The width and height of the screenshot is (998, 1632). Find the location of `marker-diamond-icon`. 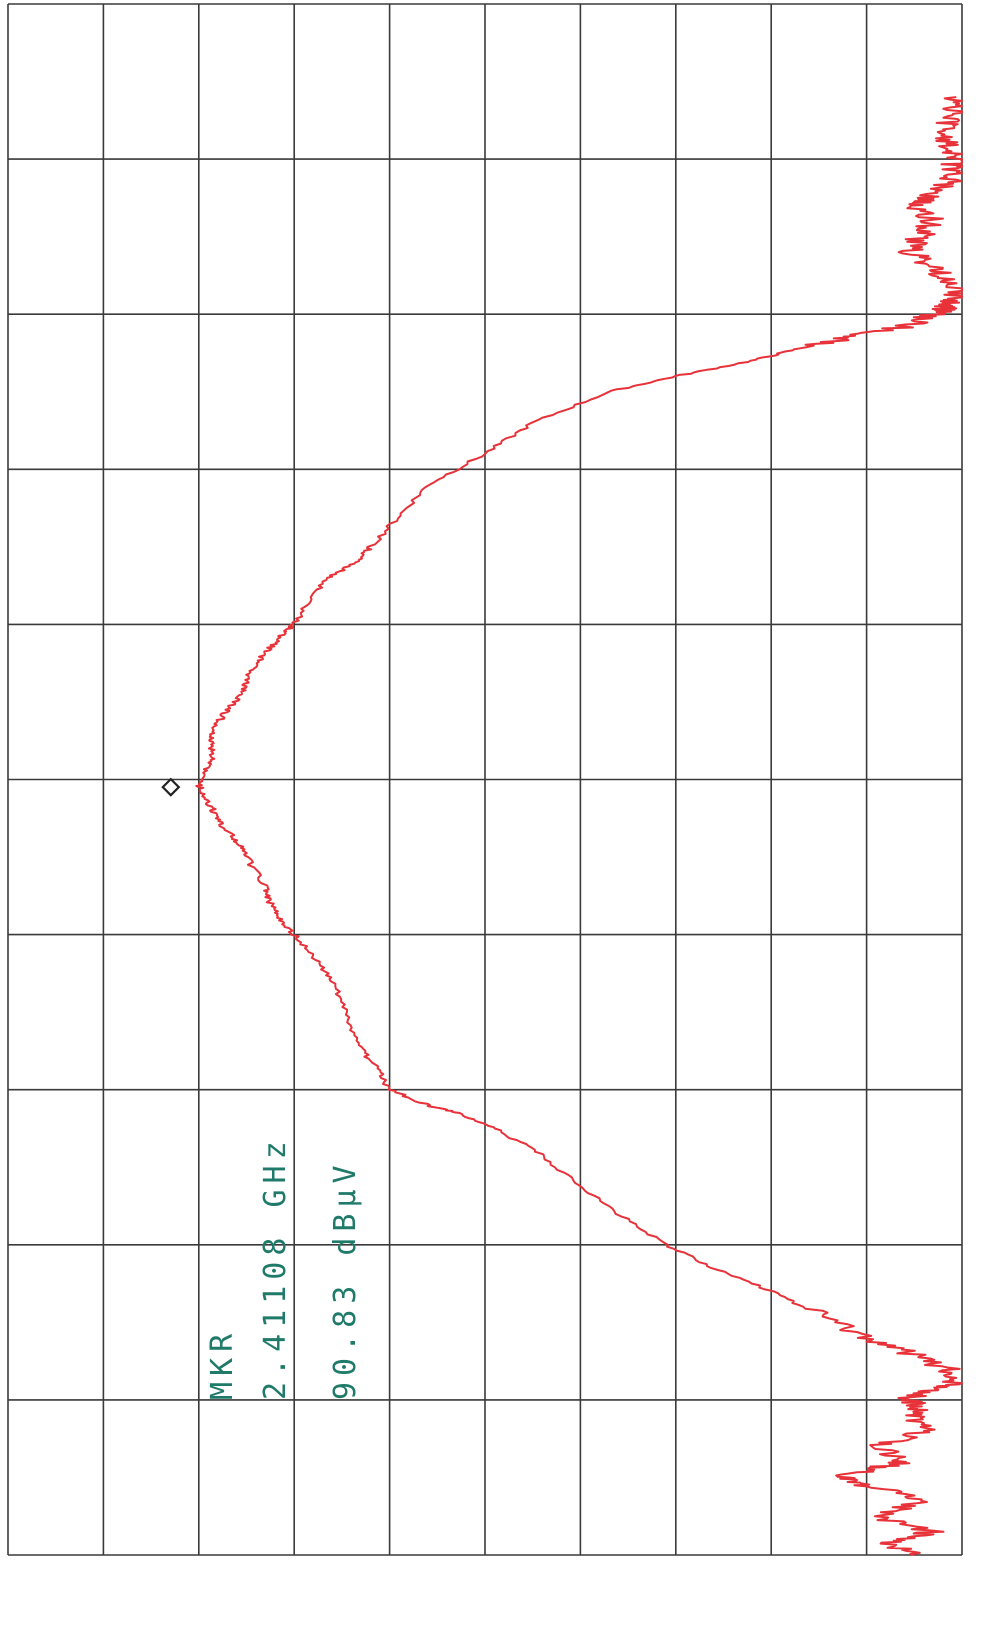

marker-diamond-icon is located at coordinates (171, 787).